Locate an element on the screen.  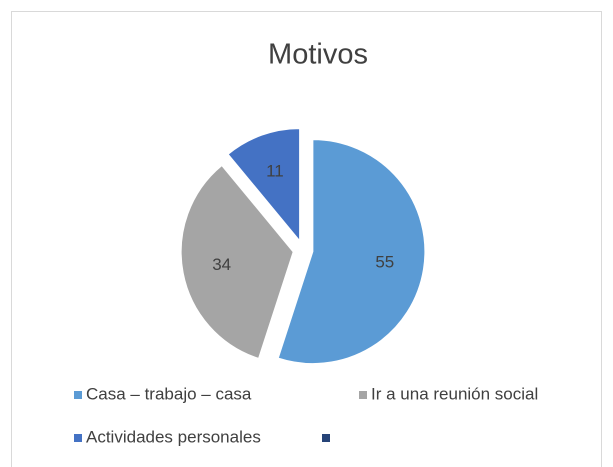
legend-label: Casa – trabajo – casa is located at coordinates (169, 393).